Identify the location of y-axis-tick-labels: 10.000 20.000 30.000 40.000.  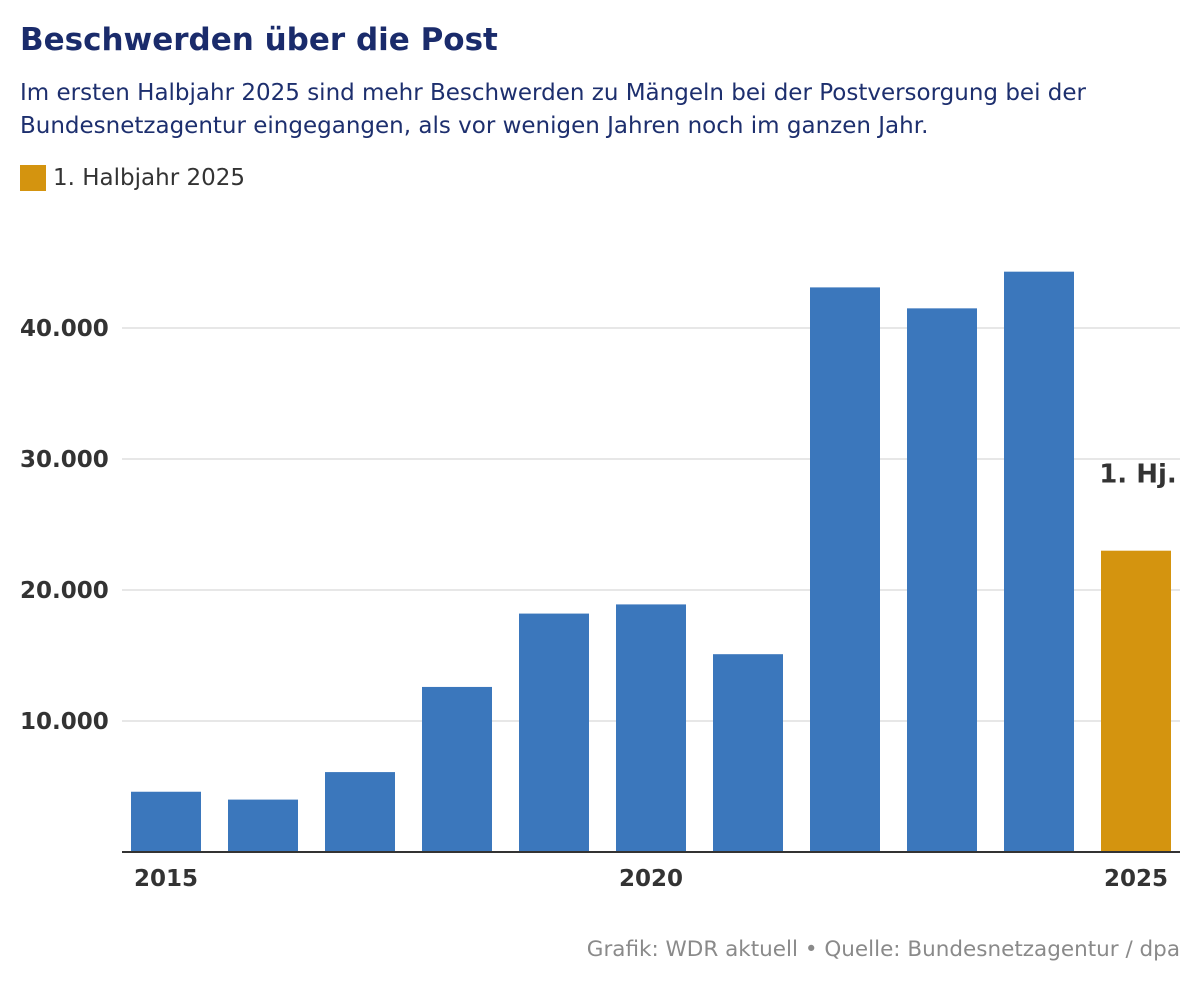
(64, 525).